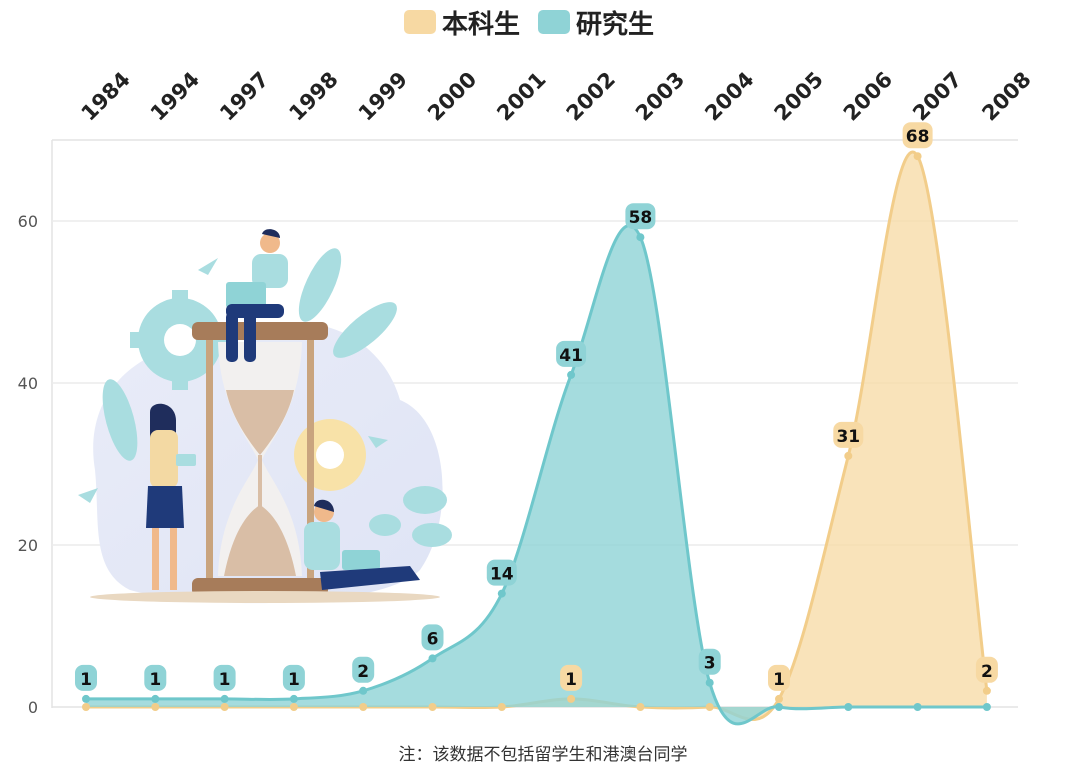  What do you see at coordinates (33, 707) in the screenshot?
I see `y-tick-label: 0` at bounding box center [33, 707].